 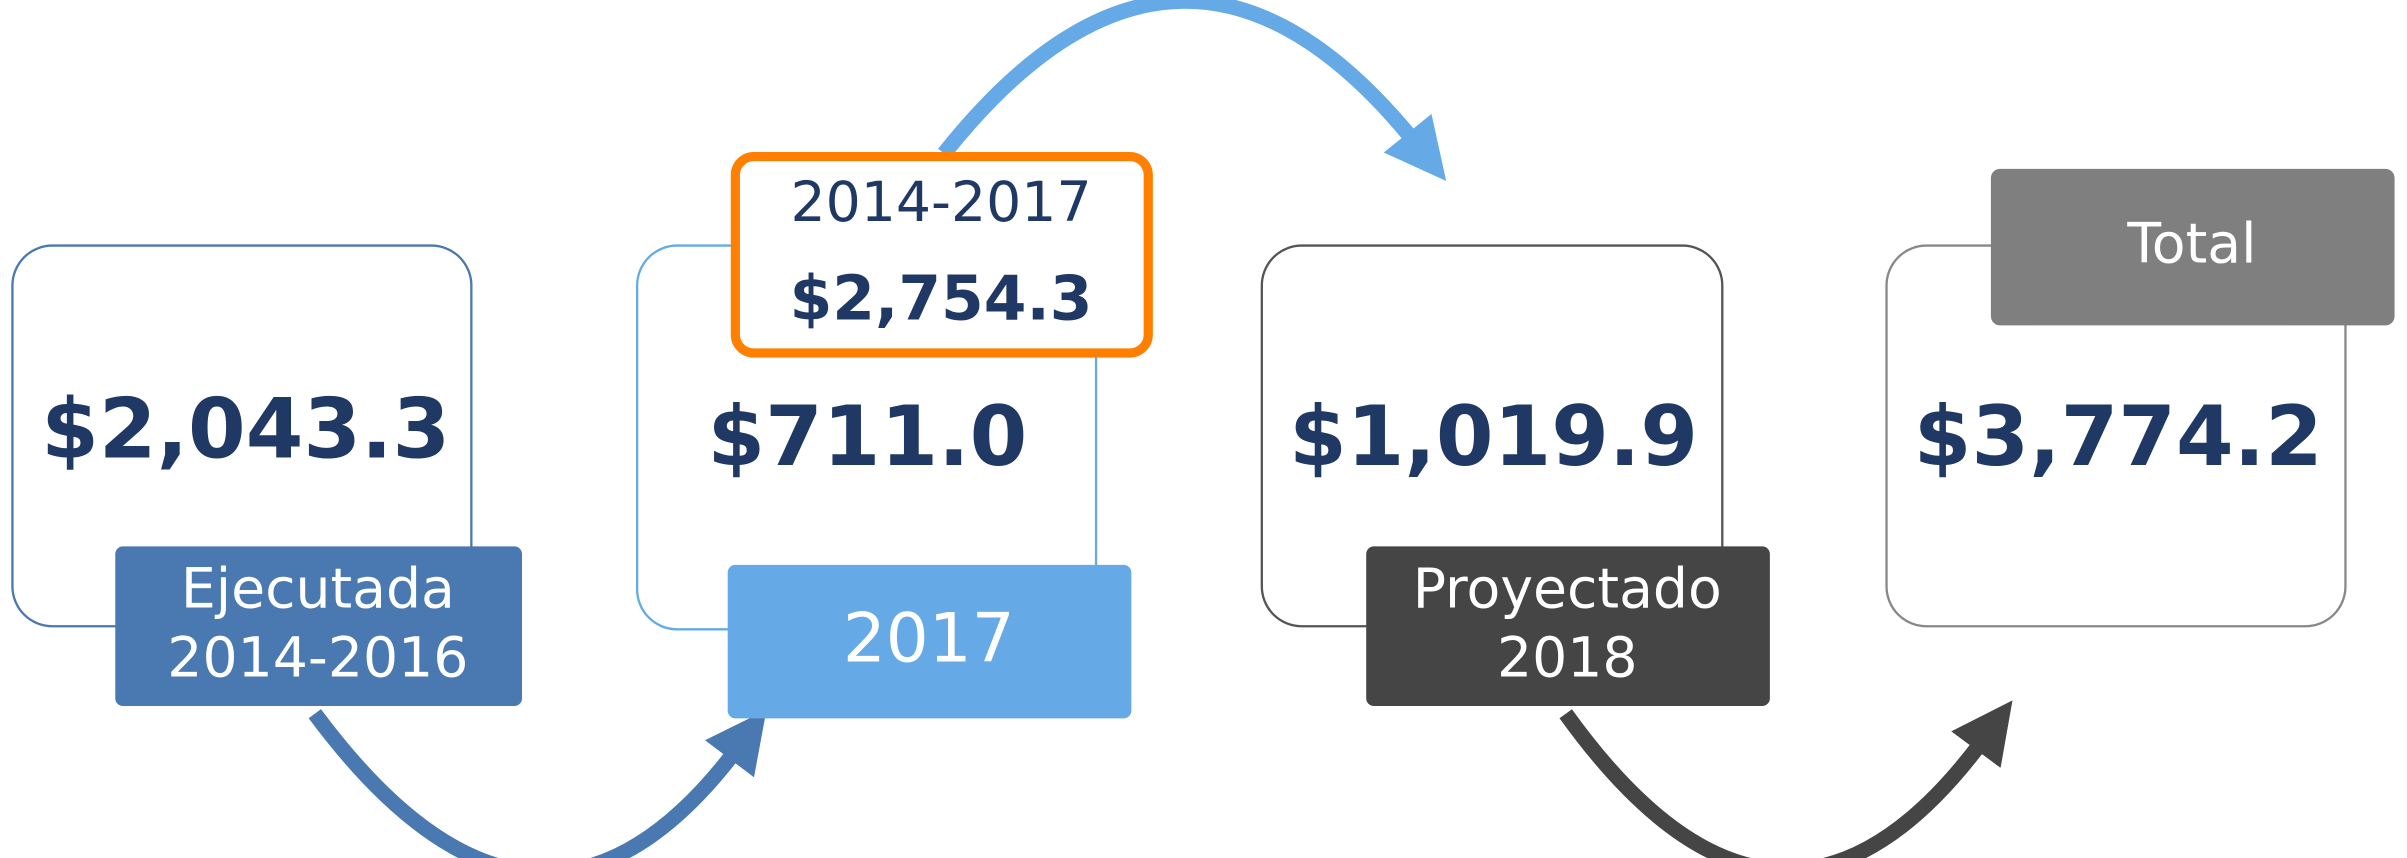 What do you see at coordinates (941, 298) in the screenshot?
I see `callout-amount: $2,754.3` at bounding box center [941, 298].